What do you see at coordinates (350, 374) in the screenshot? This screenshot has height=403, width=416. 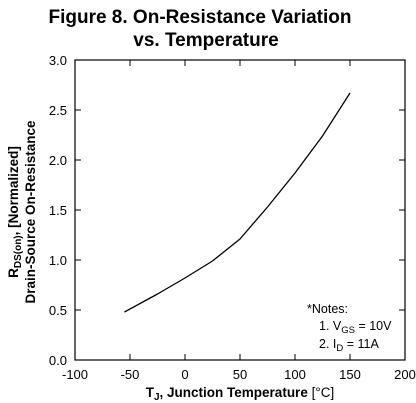 I see `x-tick-label: 150` at bounding box center [350, 374].